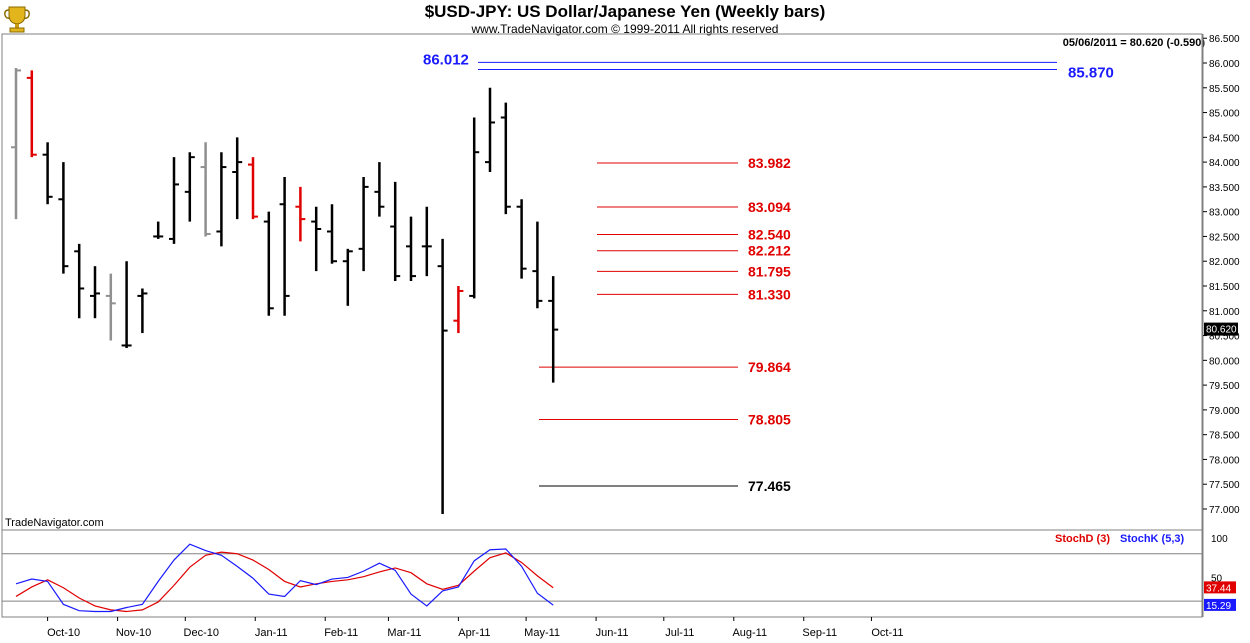 The image size is (1250, 643). What do you see at coordinates (1224, 510) in the screenshot?
I see `y-tick-label: 77.000` at bounding box center [1224, 510].